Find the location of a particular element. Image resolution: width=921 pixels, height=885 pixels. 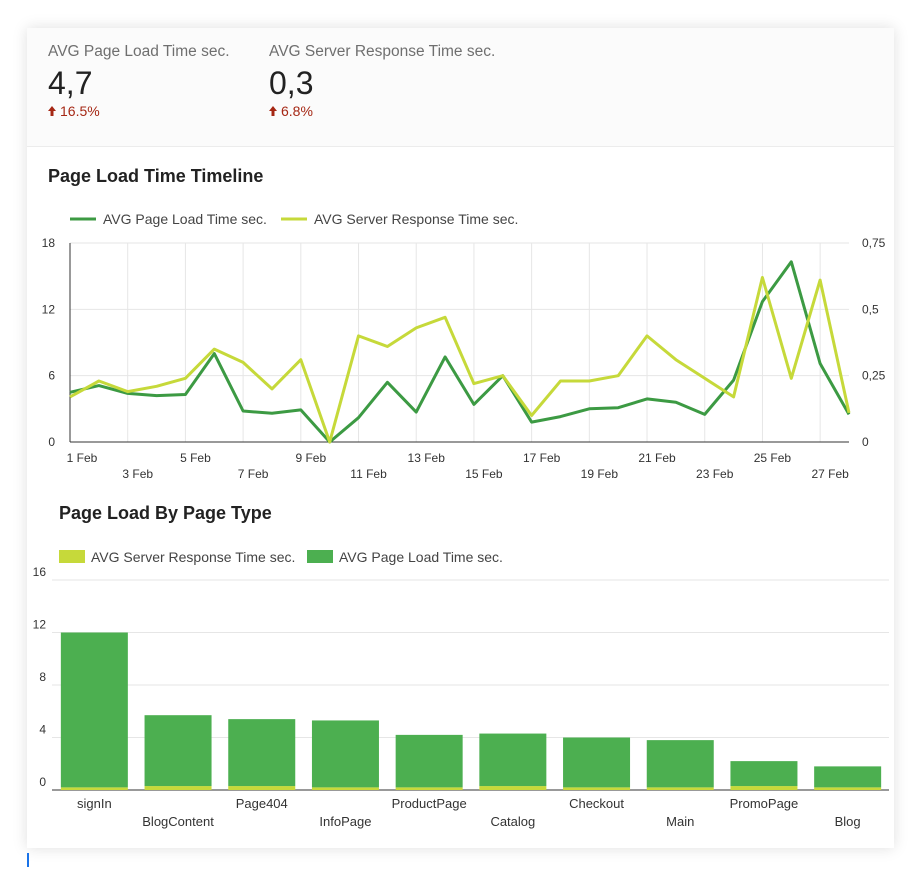

kpi-server-response: AVG Server Response Time sec. 0,3 6.8% is located at coordinates (382, 81).